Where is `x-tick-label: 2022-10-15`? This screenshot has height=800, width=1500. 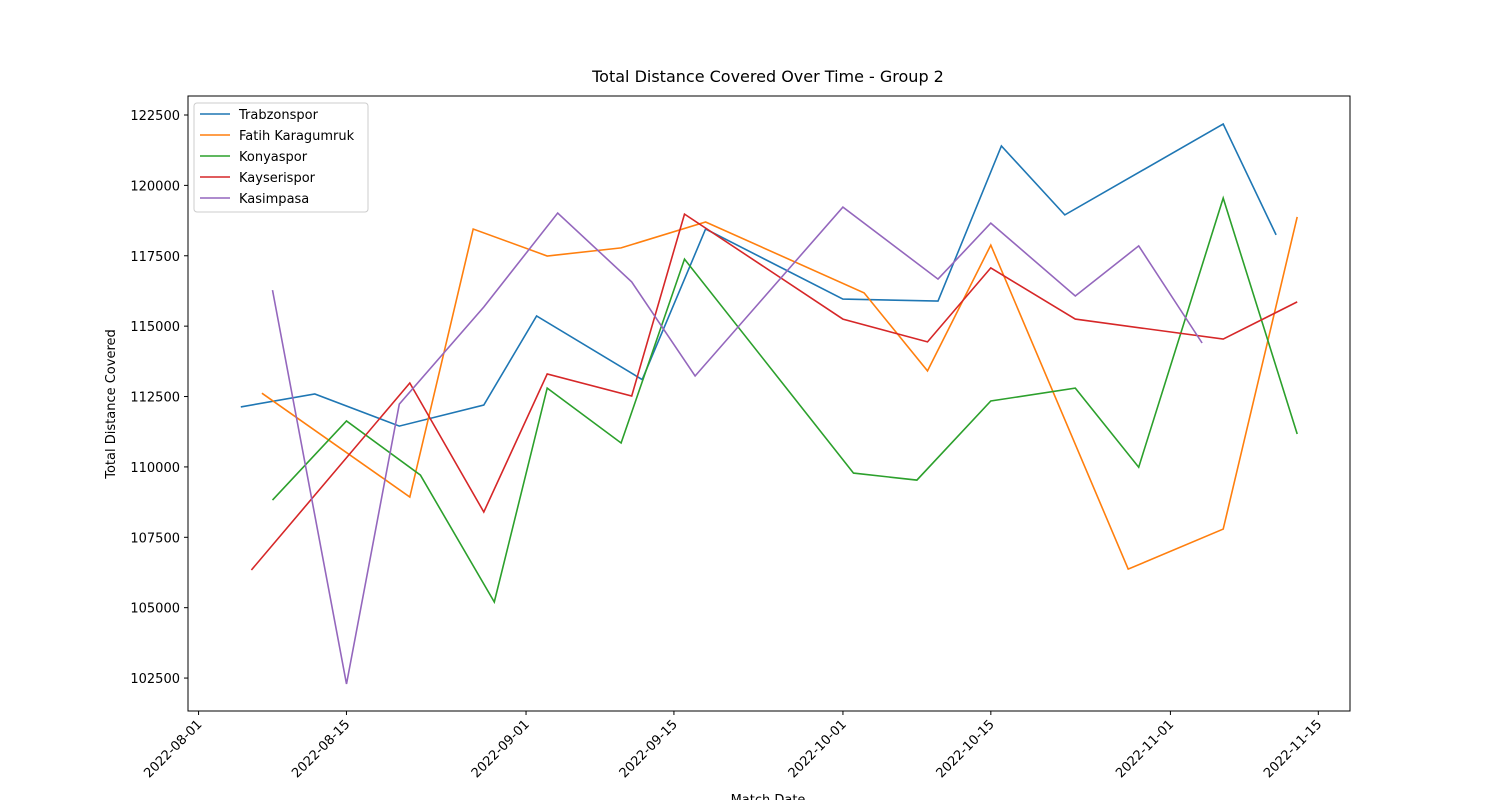
x-tick-label: 2022-10-15 is located at coordinates (966, 749).